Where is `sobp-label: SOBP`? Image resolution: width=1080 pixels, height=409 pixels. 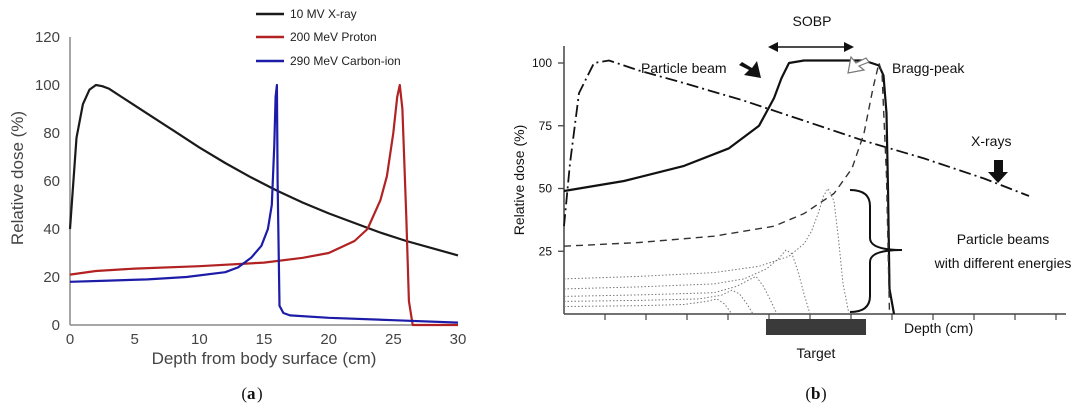
sobp-label: SOBP is located at coordinates (812, 21).